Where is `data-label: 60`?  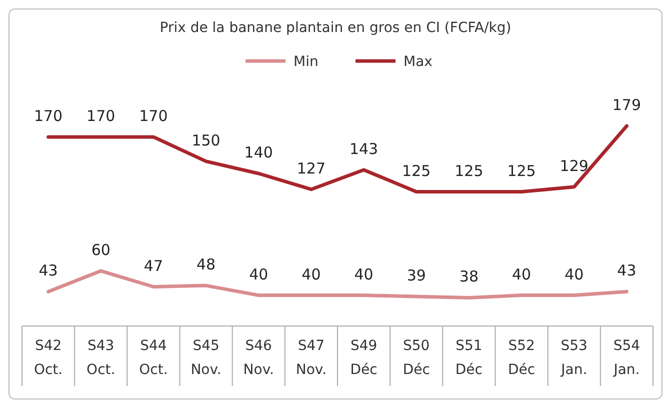
data-label: 60 is located at coordinates (100, 249).